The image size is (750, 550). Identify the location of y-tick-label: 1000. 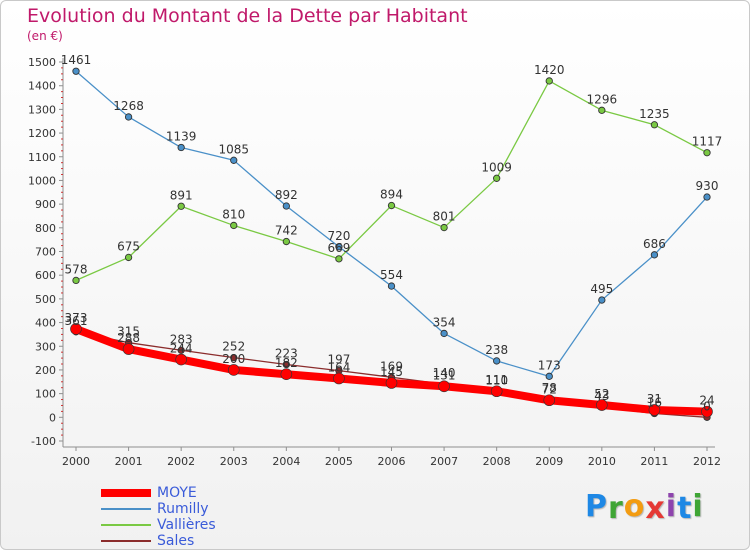
(42, 180).